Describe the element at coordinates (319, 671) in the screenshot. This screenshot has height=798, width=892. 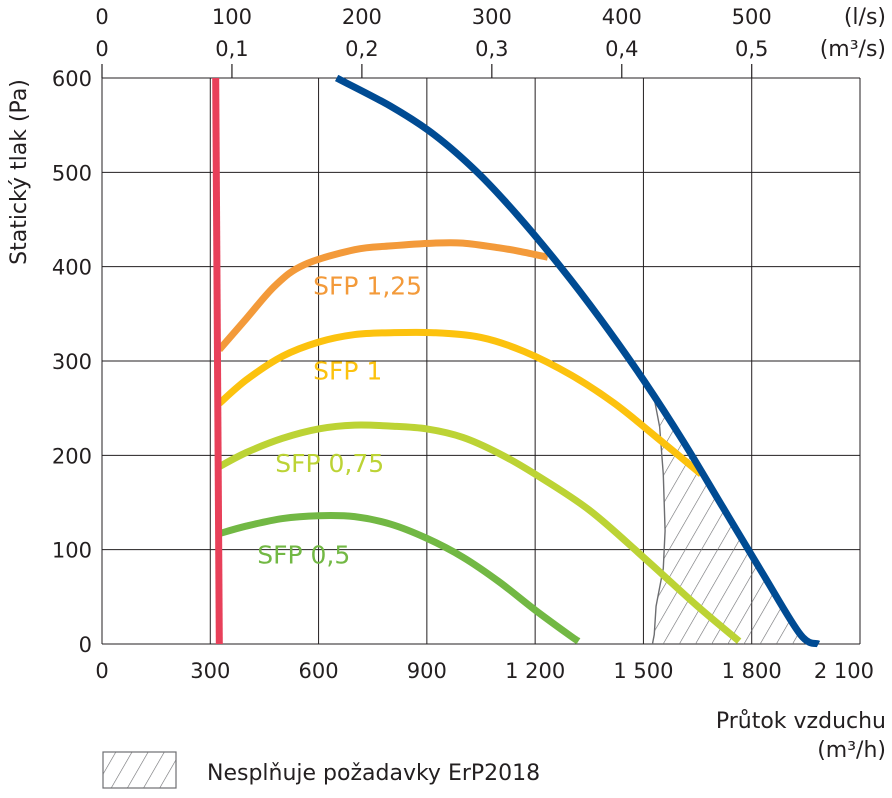
I see `x-tick-label: 600` at that location.